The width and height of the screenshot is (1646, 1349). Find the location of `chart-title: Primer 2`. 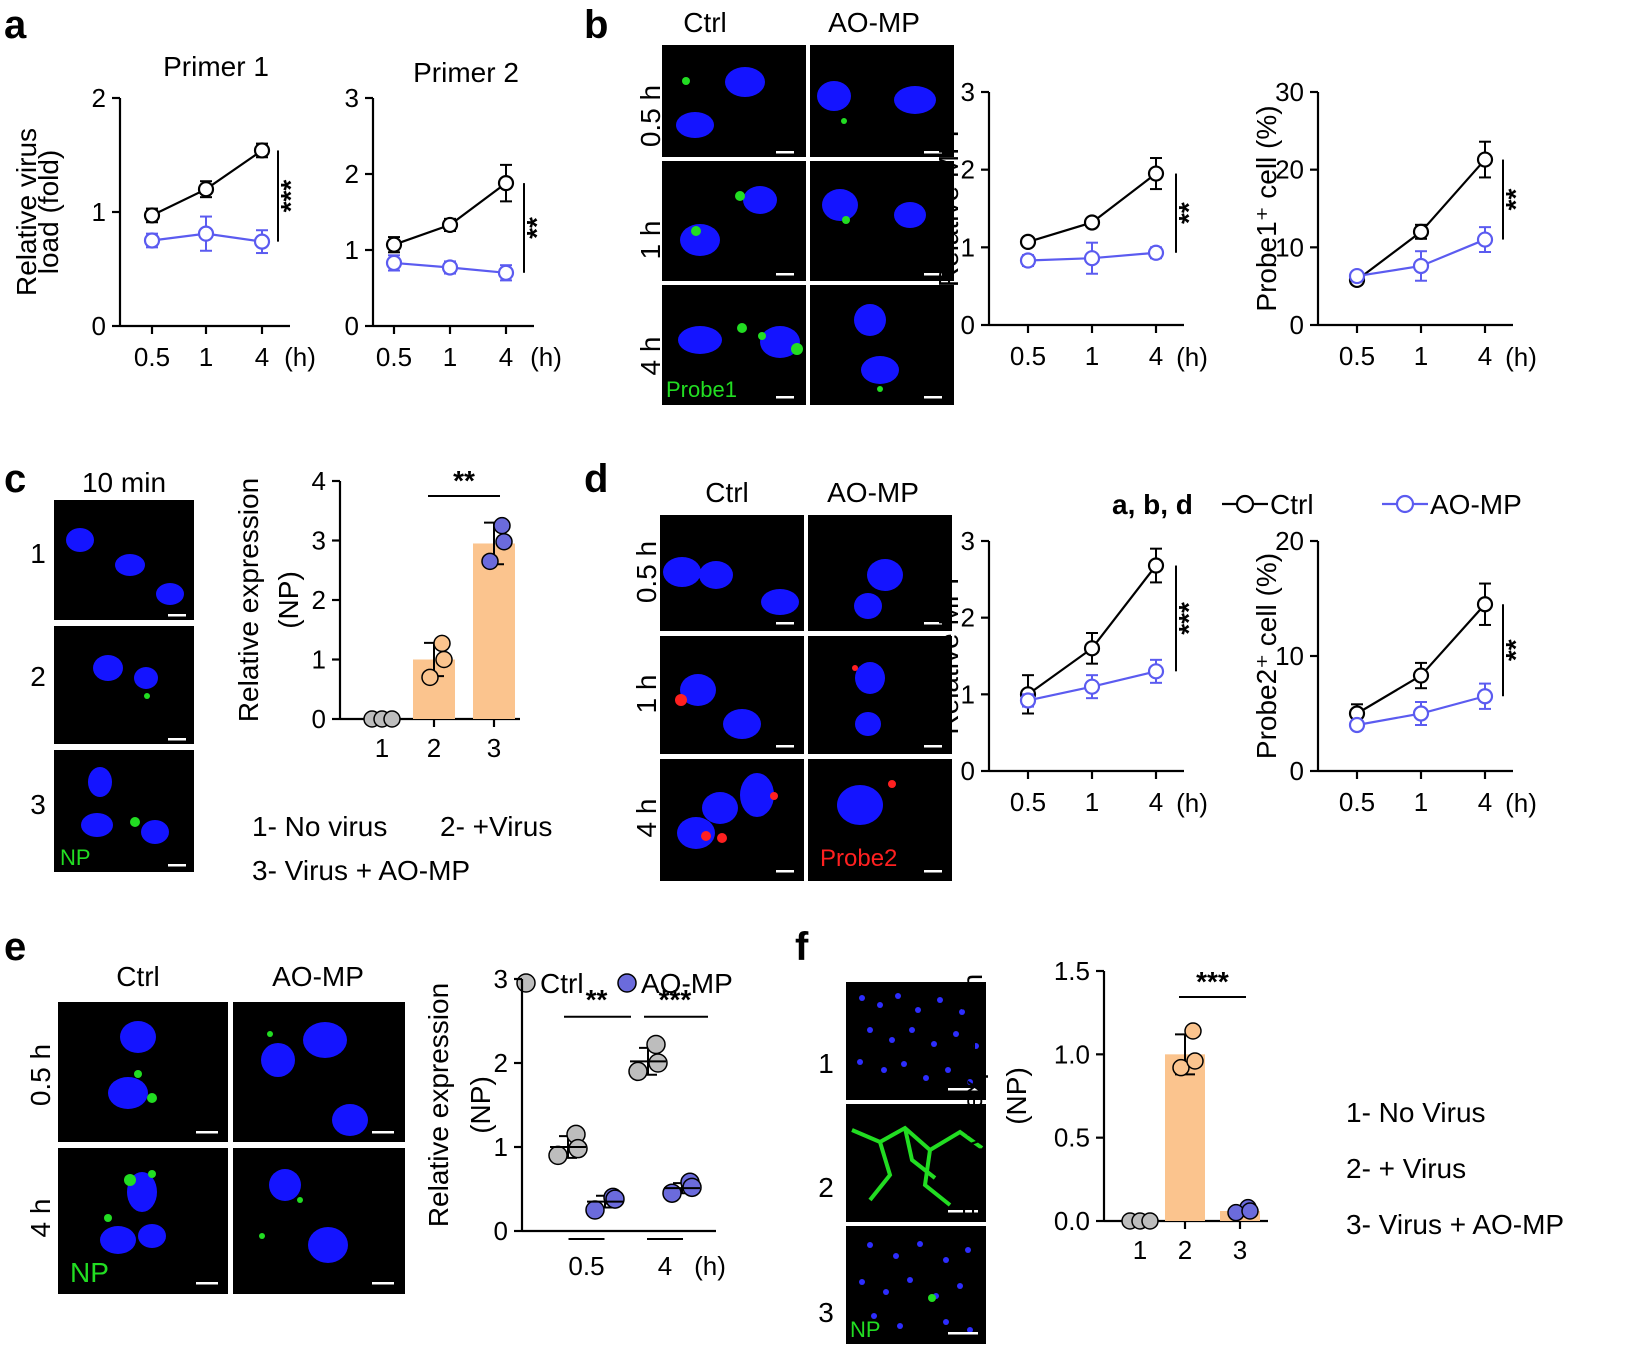

chart-title: Primer 2 is located at coordinates (466, 72).